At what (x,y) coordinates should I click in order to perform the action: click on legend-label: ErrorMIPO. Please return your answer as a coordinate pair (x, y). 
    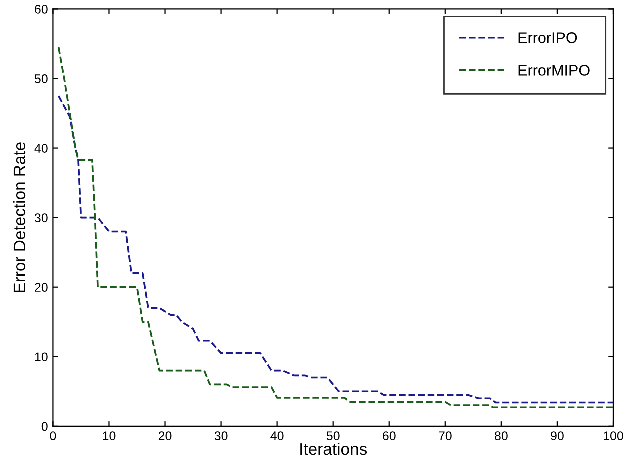
    Looking at the image, I should click on (554, 70).